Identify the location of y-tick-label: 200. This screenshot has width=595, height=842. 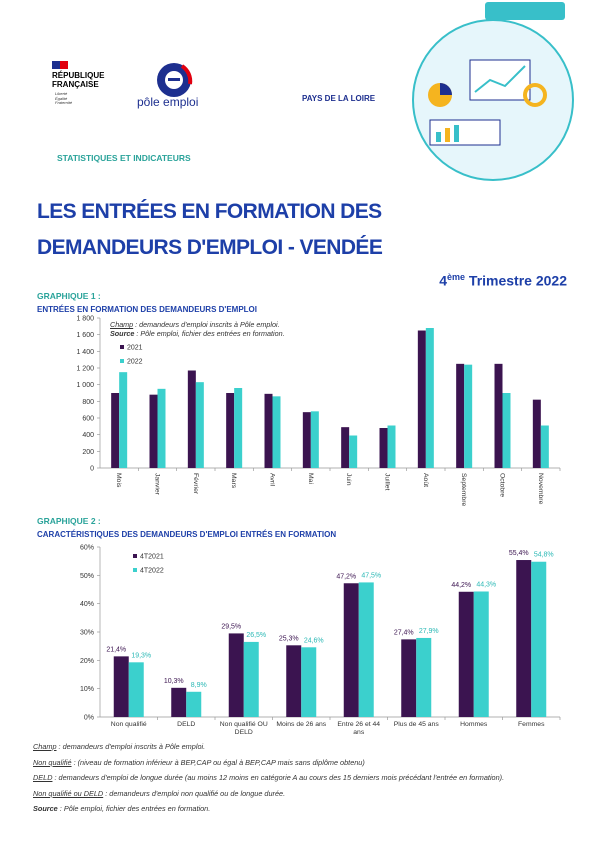
(88, 452).